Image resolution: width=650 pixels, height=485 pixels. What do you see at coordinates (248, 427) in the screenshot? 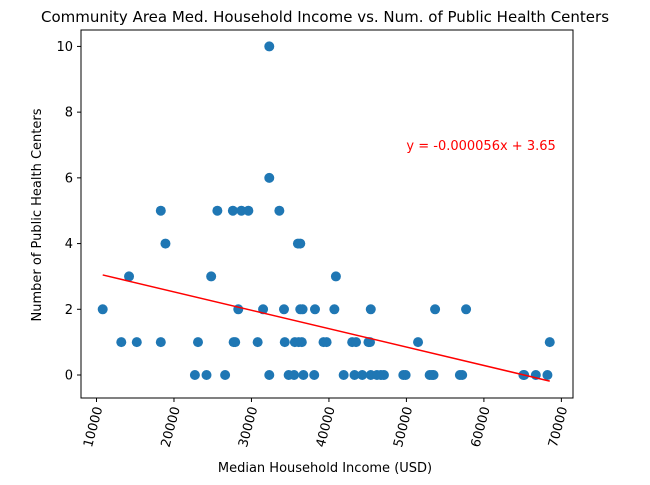
I see `x-tick-label: 30000` at bounding box center [248, 427].